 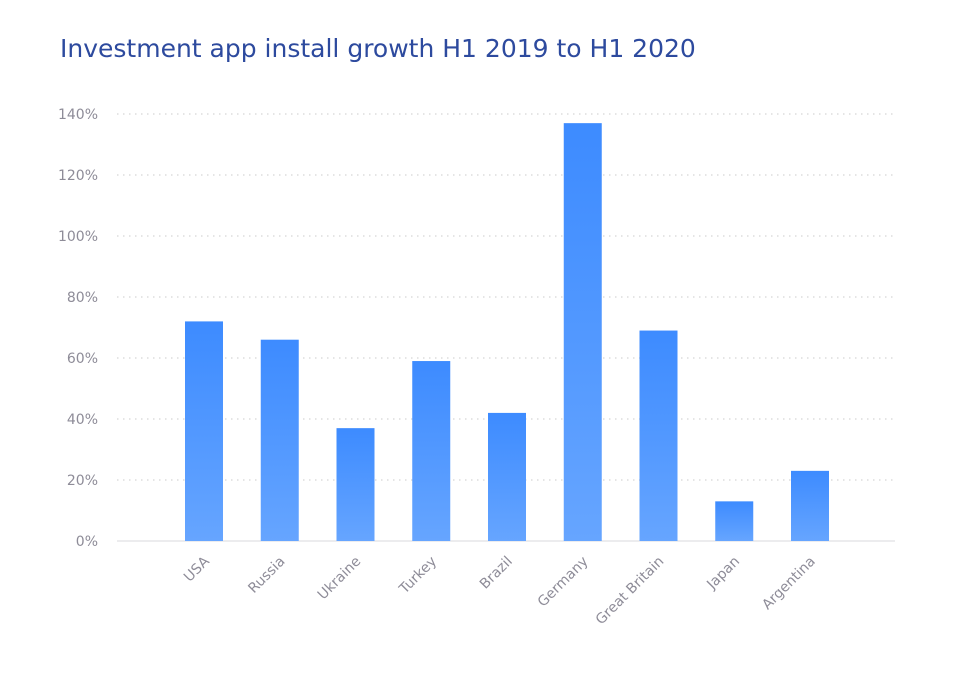 What do you see at coordinates (507, 476) in the screenshot?
I see `bar-brazil` at bounding box center [507, 476].